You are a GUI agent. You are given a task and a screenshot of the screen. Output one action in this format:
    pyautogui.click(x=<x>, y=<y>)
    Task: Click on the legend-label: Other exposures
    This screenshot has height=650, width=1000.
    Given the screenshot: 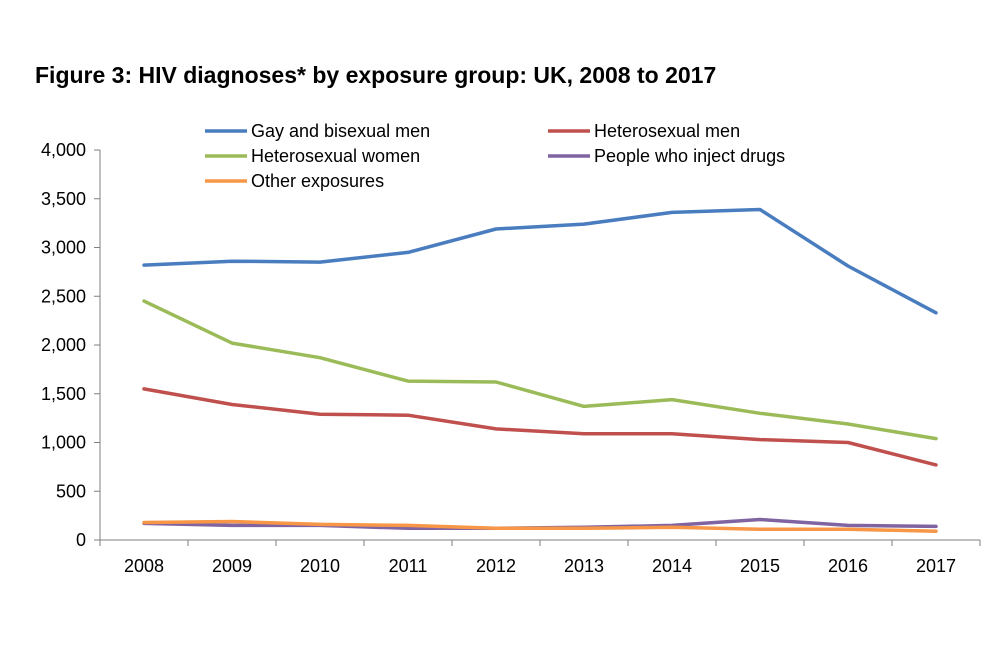 What is the action you would take?
    pyautogui.click(x=317, y=181)
    